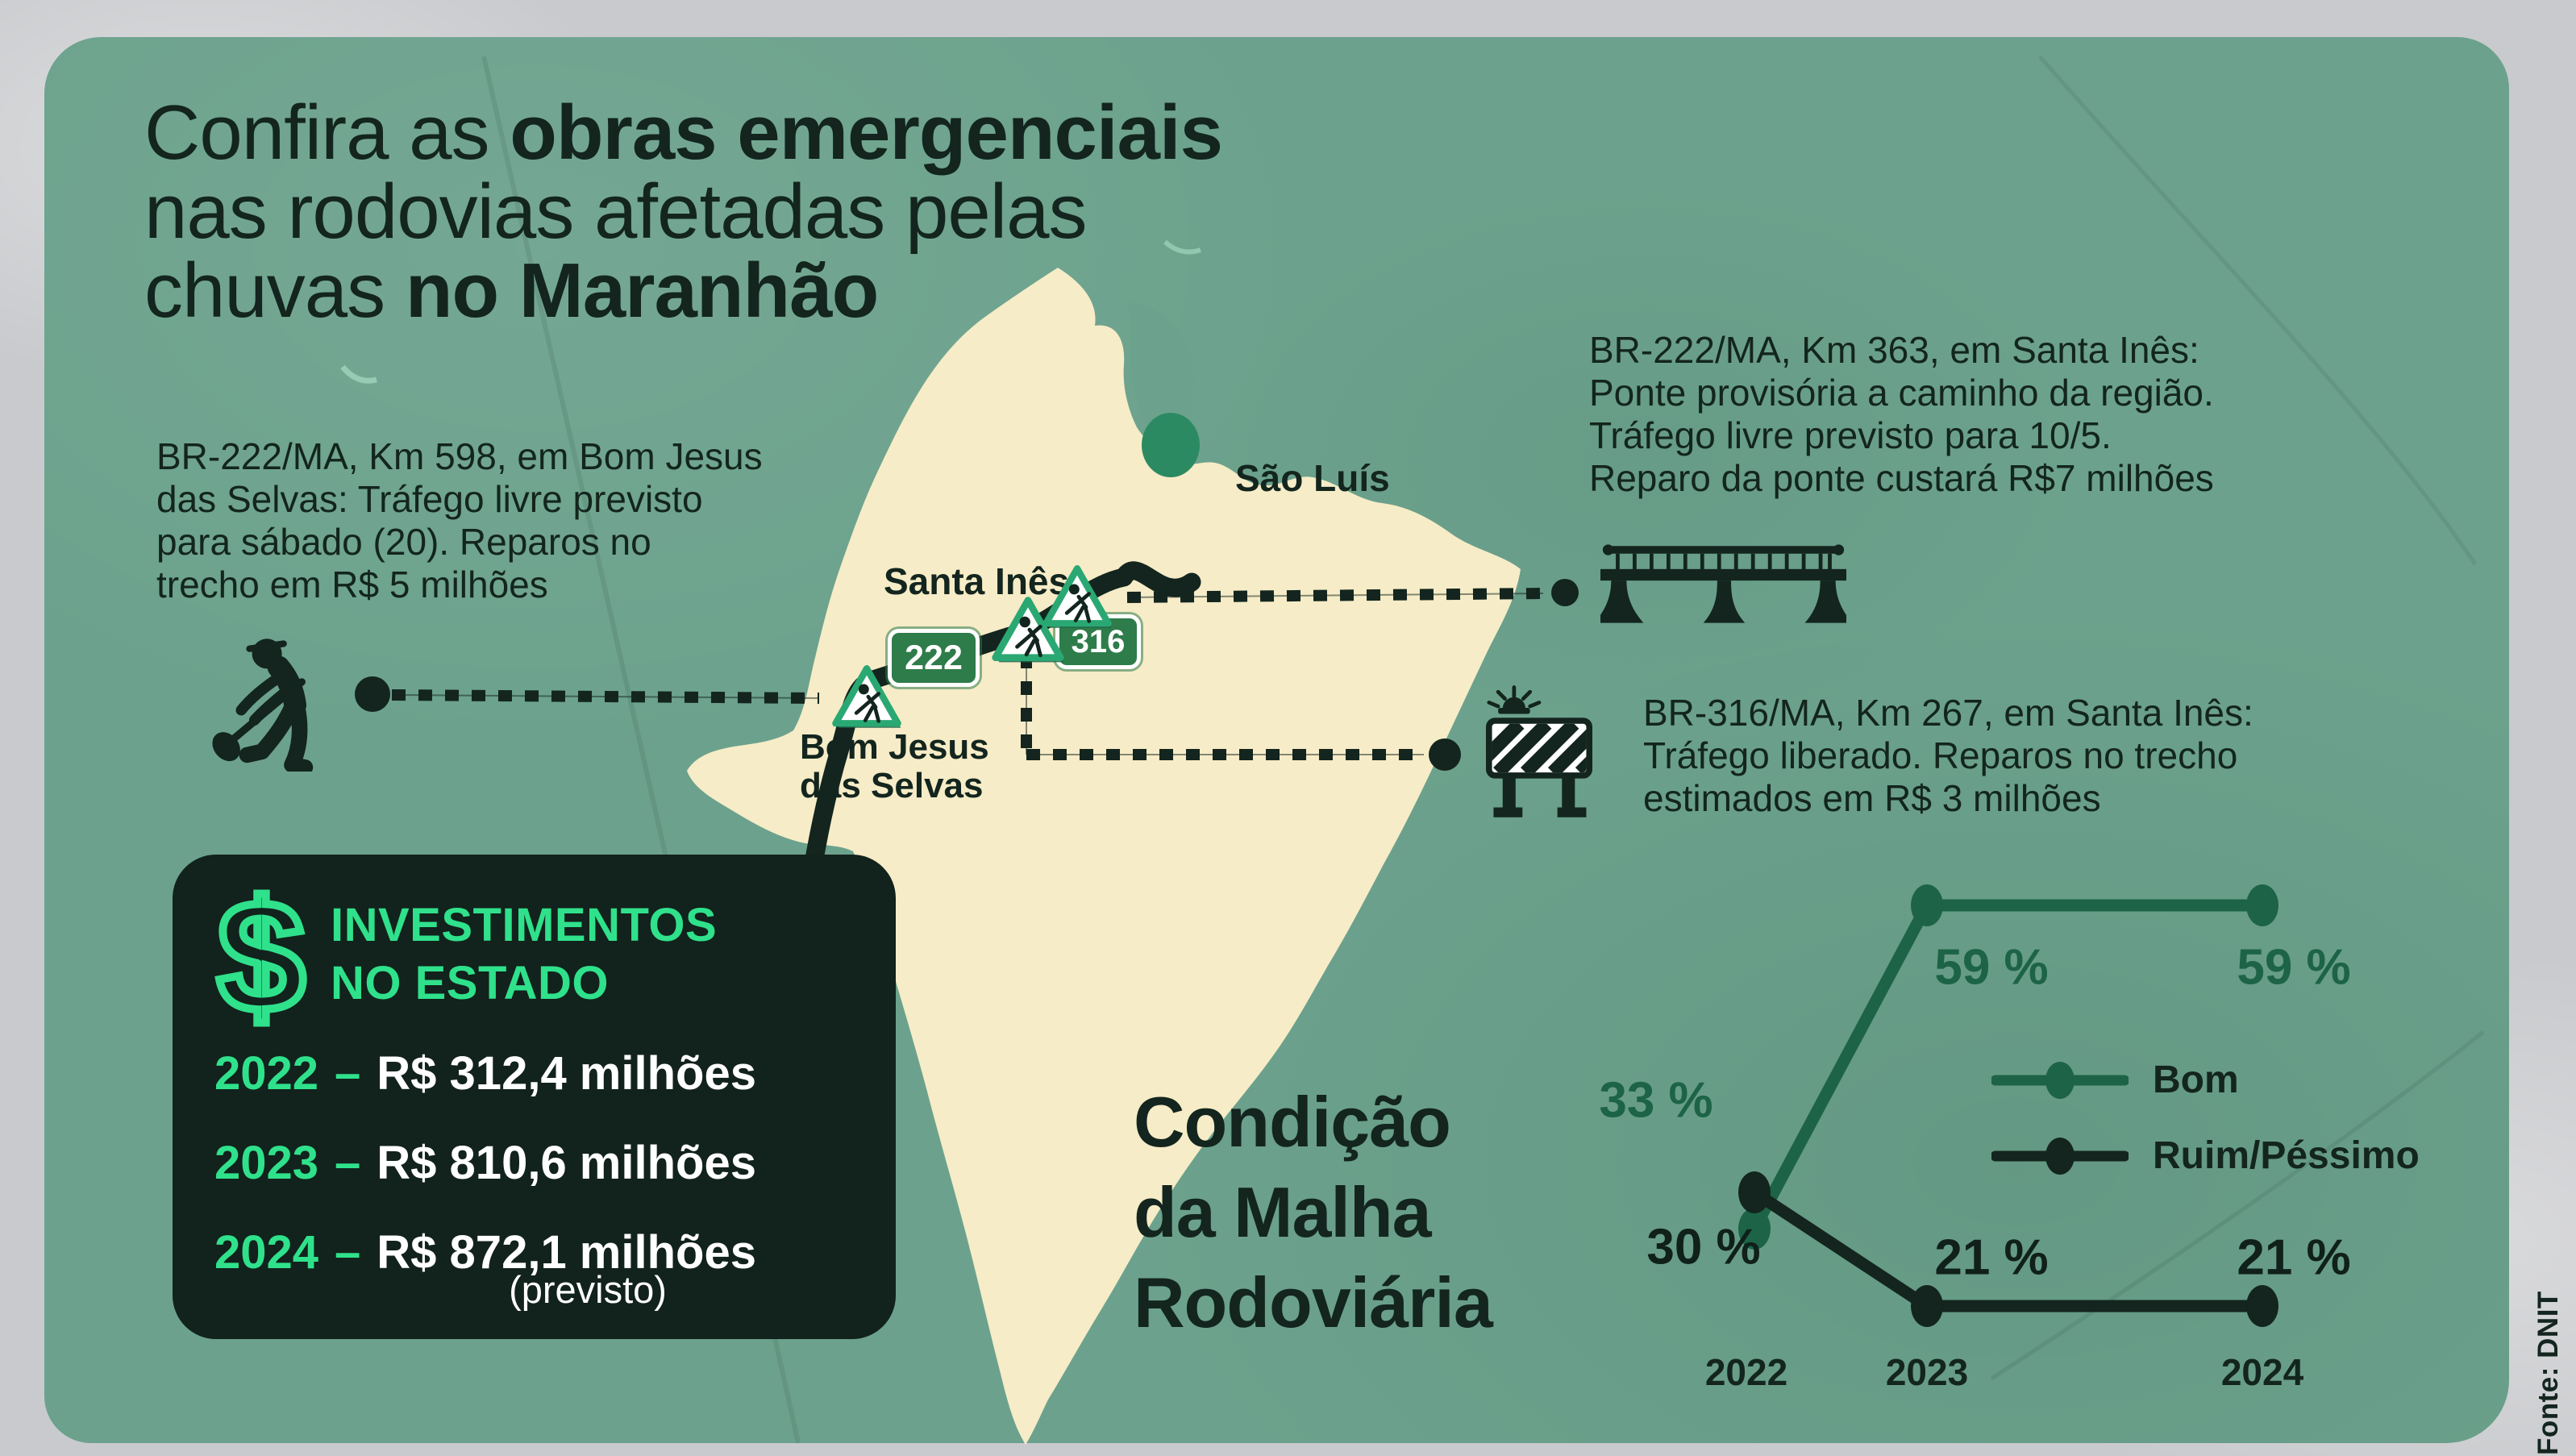  What do you see at coordinates (566, 1073) in the screenshot?
I see `investment-value: R$ 312,4 milhões` at bounding box center [566, 1073].